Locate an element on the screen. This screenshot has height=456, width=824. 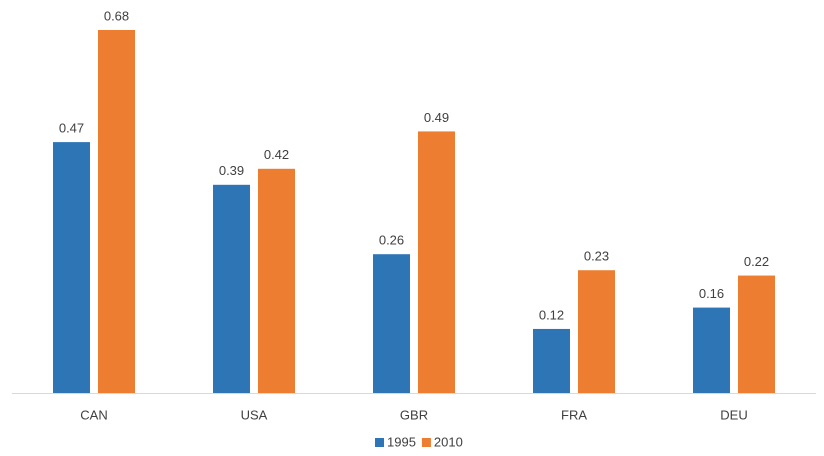
x-tick-label: FRA is located at coordinates (574, 414).